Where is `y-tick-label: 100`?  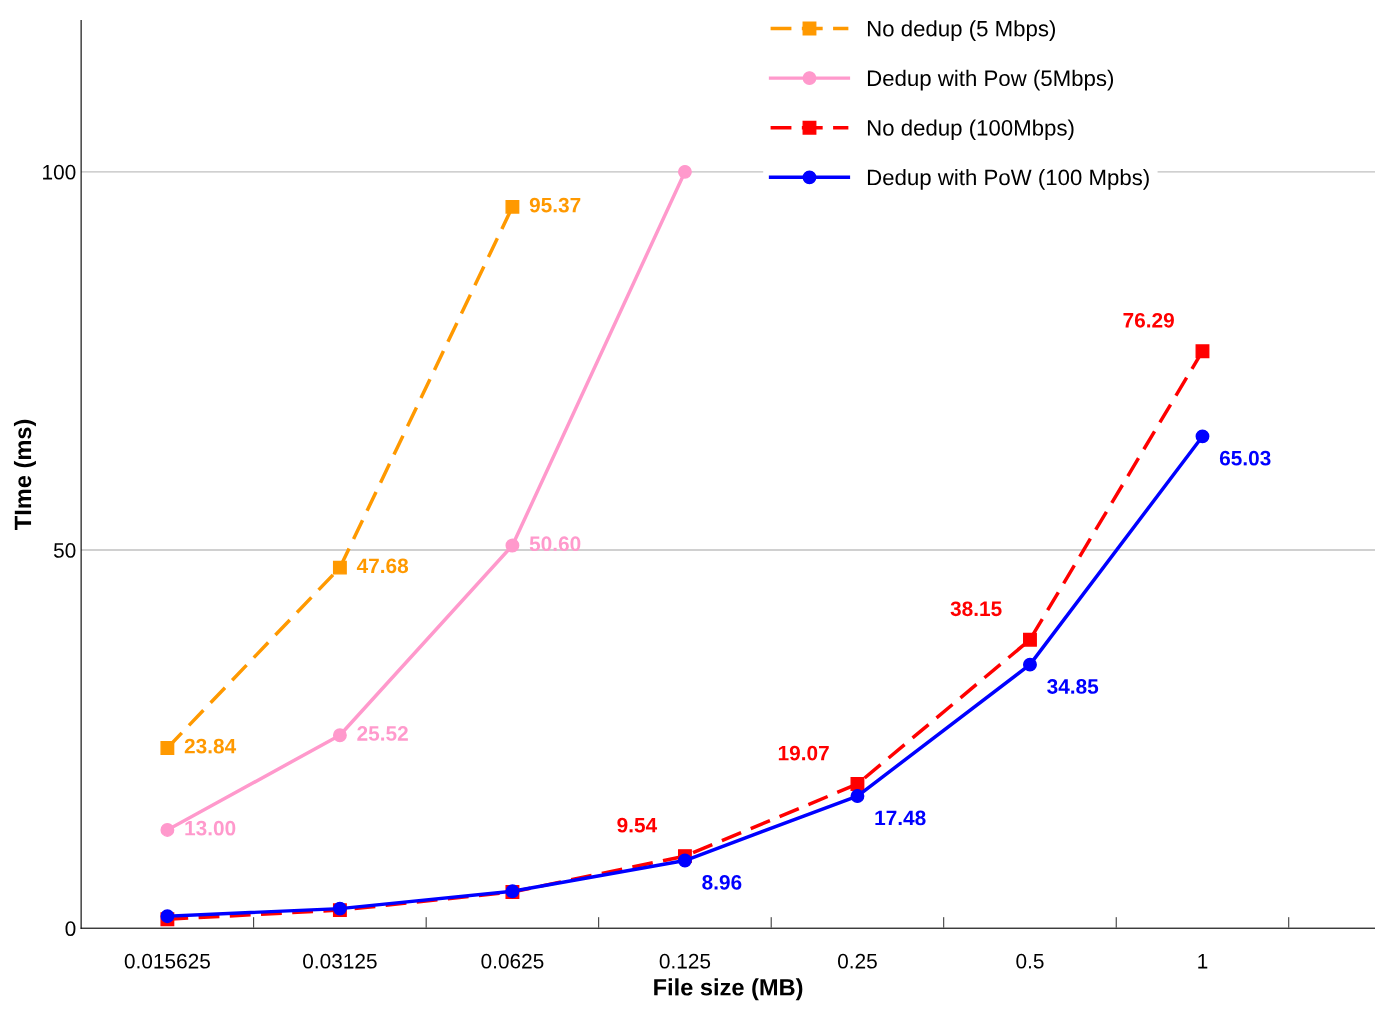
y-tick-label: 100 is located at coordinates (59, 172).